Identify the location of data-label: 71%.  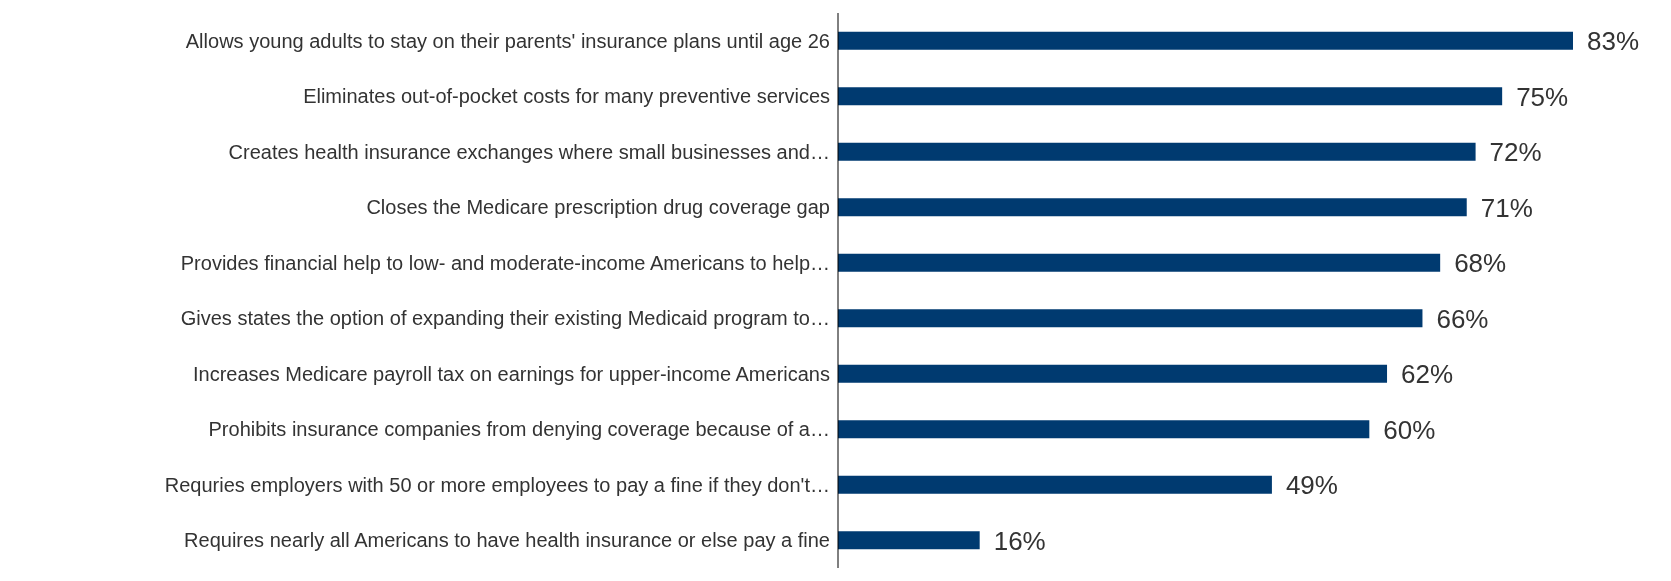
(1506, 207).